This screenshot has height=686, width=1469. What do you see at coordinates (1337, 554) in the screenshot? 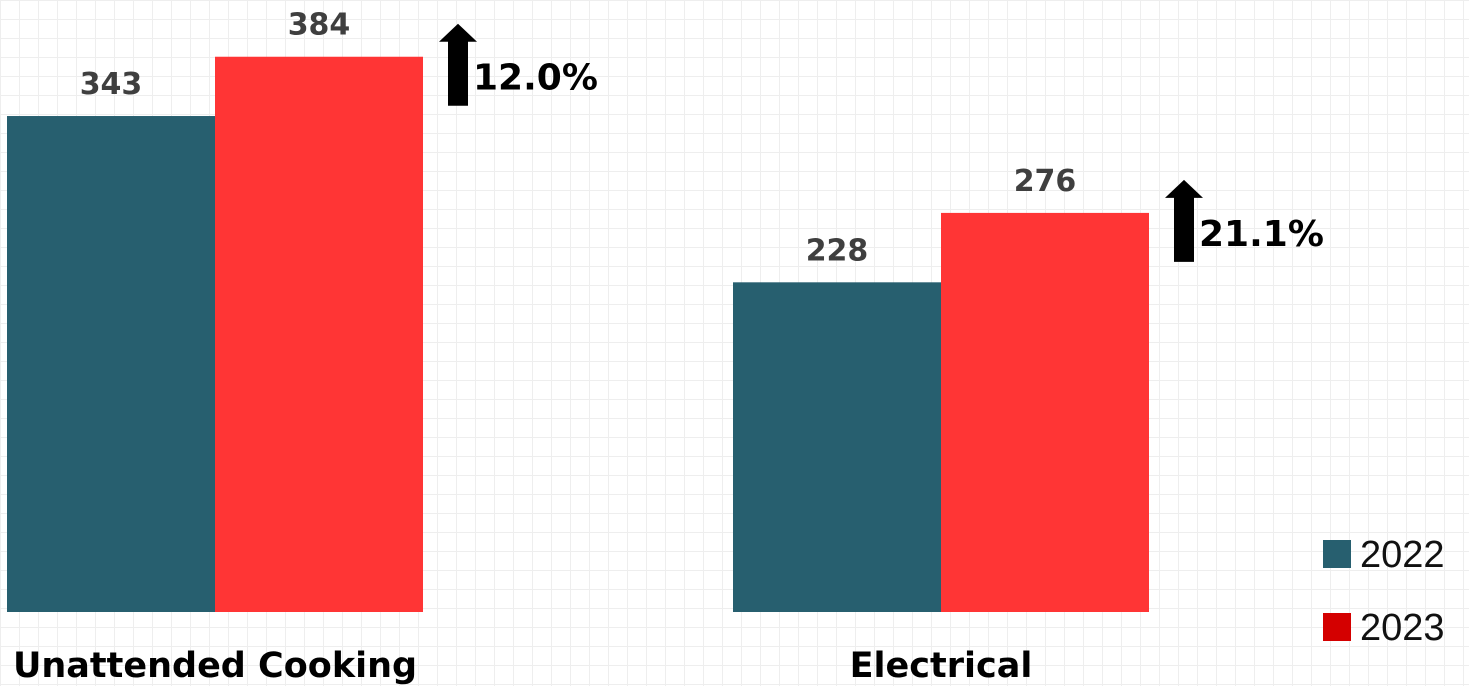
I see `legend-swatch-2022` at bounding box center [1337, 554].